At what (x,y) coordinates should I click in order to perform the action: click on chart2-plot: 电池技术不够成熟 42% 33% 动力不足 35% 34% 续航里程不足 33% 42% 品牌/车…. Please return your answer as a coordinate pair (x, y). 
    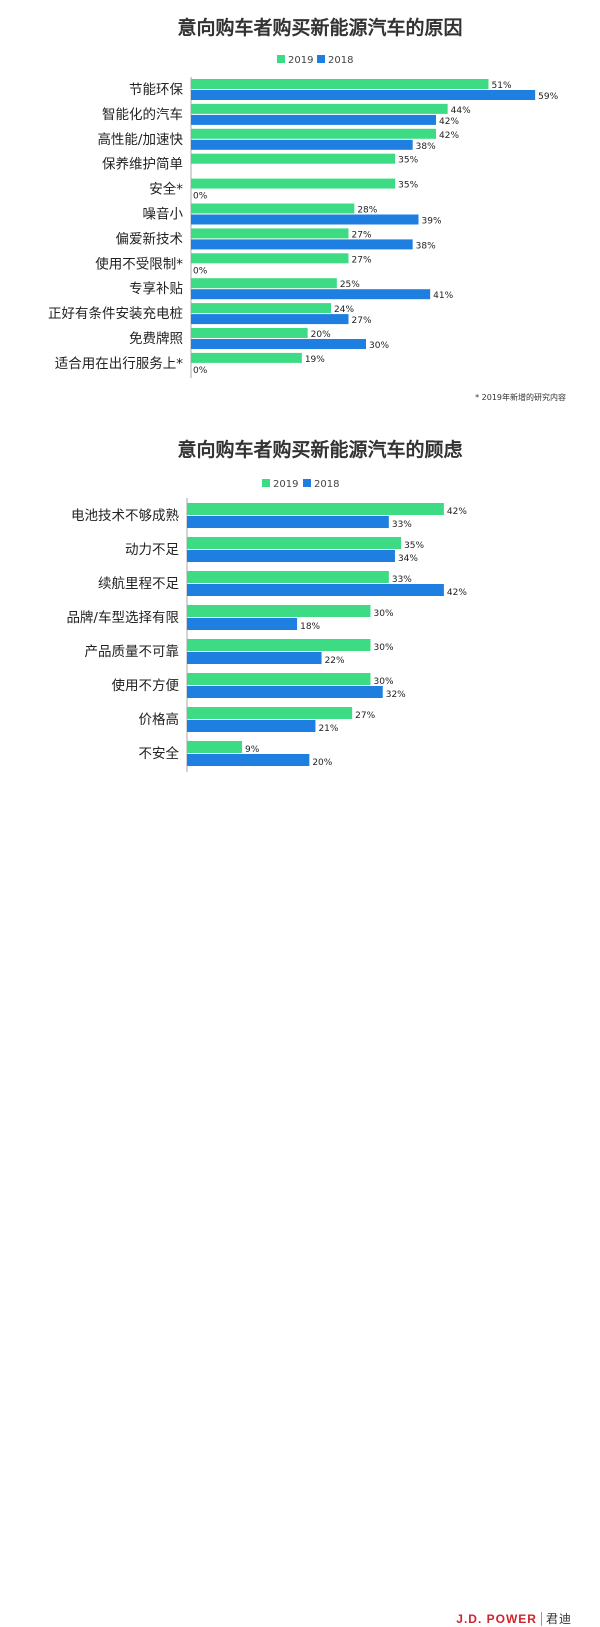
    Looking at the image, I should click on (266, 635).